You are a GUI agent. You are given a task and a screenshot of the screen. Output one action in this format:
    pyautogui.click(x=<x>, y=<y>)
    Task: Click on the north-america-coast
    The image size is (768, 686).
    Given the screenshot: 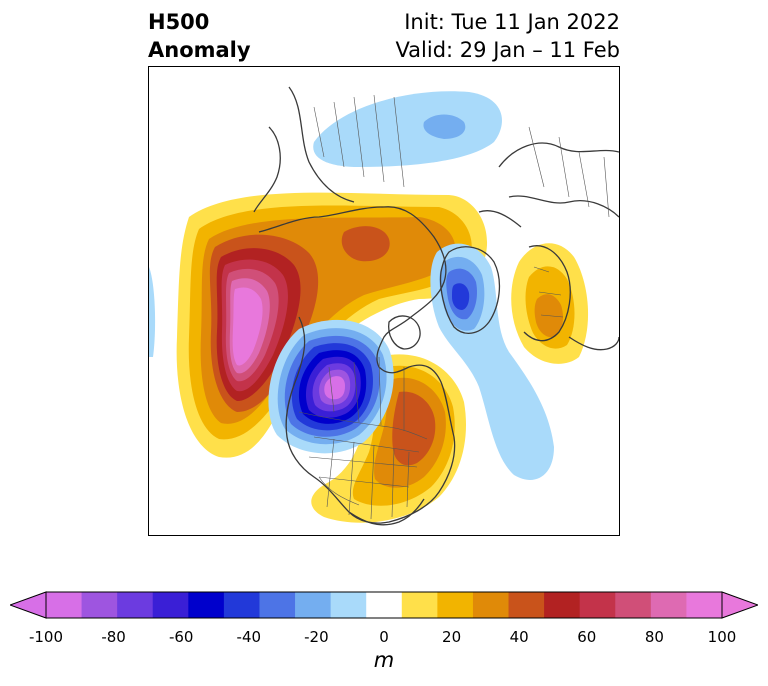 What is the action you would take?
    pyautogui.click(x=357, y=365)
    